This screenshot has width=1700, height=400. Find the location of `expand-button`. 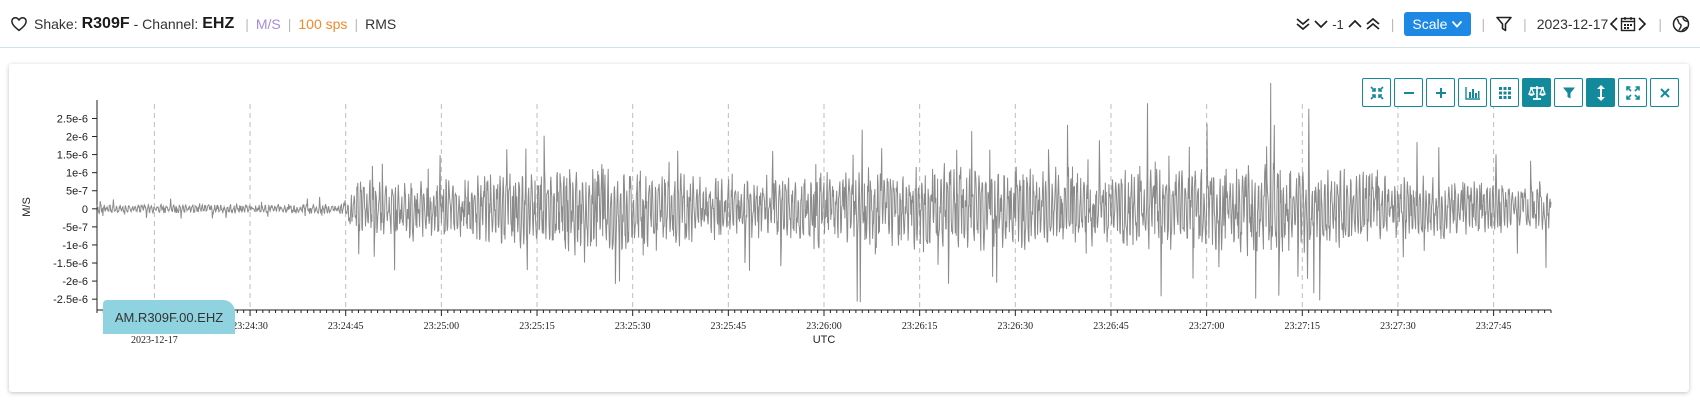

expand-button is located at coordinates (1632, 92).